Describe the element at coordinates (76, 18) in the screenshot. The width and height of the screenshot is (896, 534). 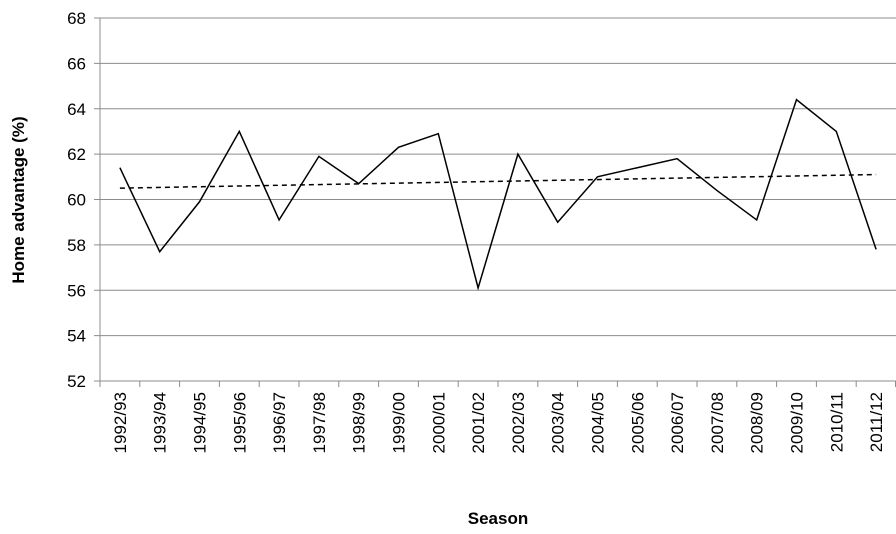
I see `y-tick-label: 68` at that location.